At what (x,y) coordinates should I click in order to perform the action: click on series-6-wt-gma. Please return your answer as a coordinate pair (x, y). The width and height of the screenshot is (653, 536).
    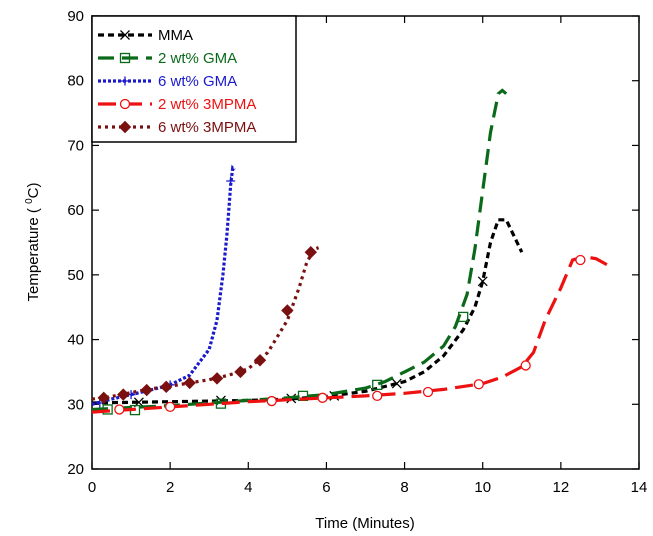
    Looking at the image, I should click on (163, 286).